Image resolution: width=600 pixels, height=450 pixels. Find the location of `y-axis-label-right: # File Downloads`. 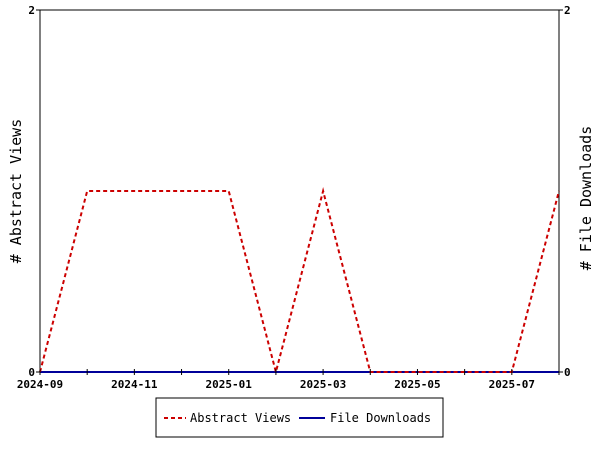

y-axis-label-right: # File Downloads is located at coordinates (586, 198).